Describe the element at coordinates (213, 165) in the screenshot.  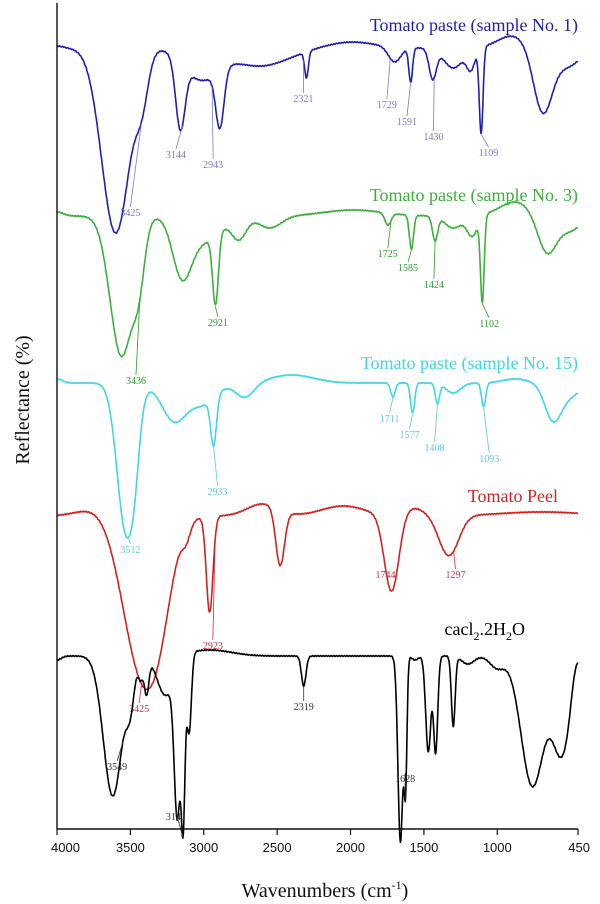
I see `peak-label: 2943` at that location.